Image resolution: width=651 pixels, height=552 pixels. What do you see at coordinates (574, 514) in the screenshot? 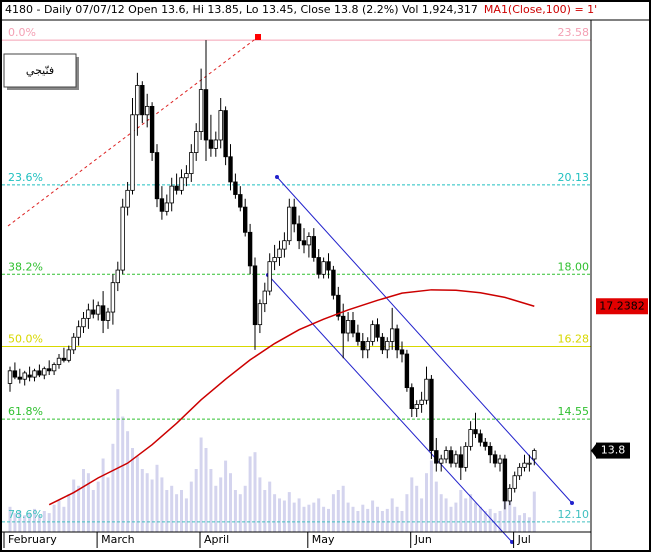
I see `fib-price: 12.10` at bounding box center [574, 514].